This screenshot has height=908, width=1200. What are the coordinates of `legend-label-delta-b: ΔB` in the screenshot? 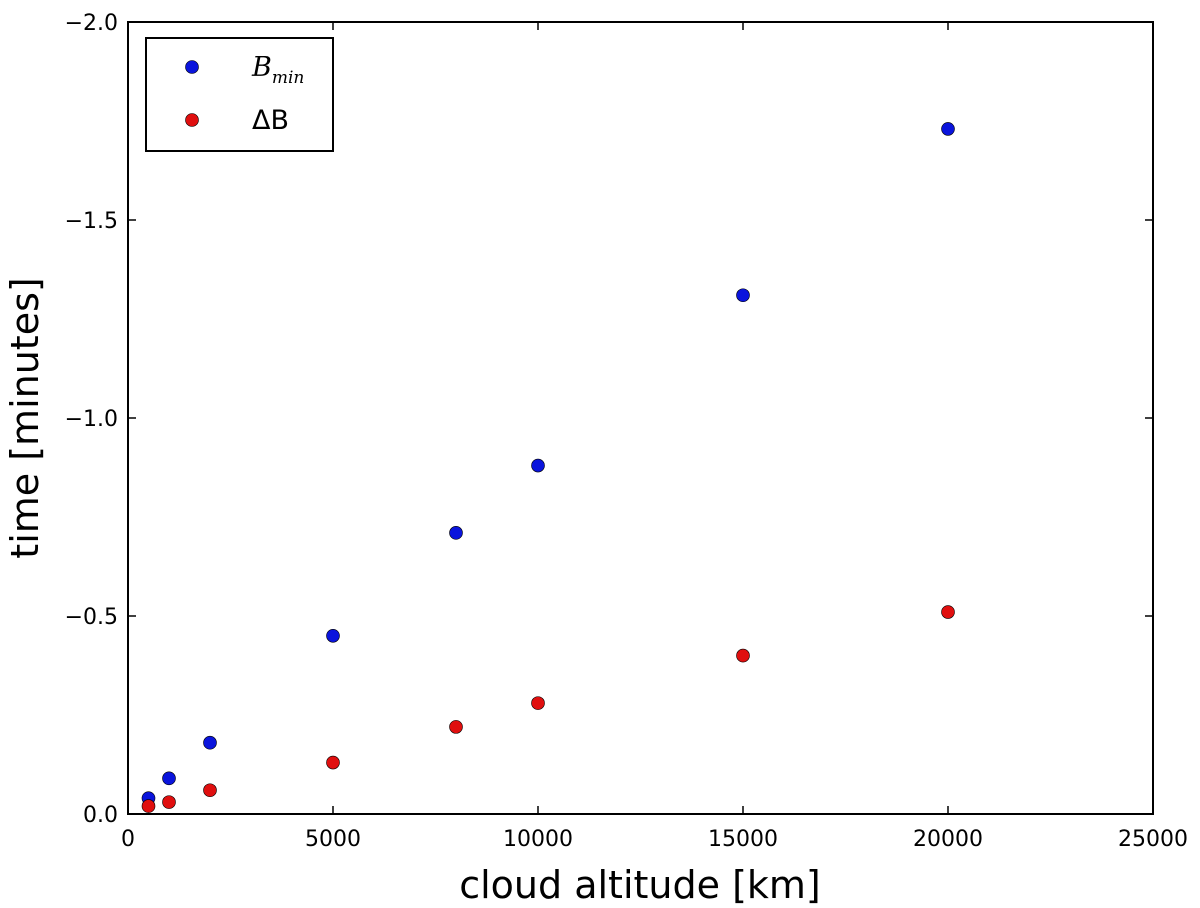 It's located at (270, 120).